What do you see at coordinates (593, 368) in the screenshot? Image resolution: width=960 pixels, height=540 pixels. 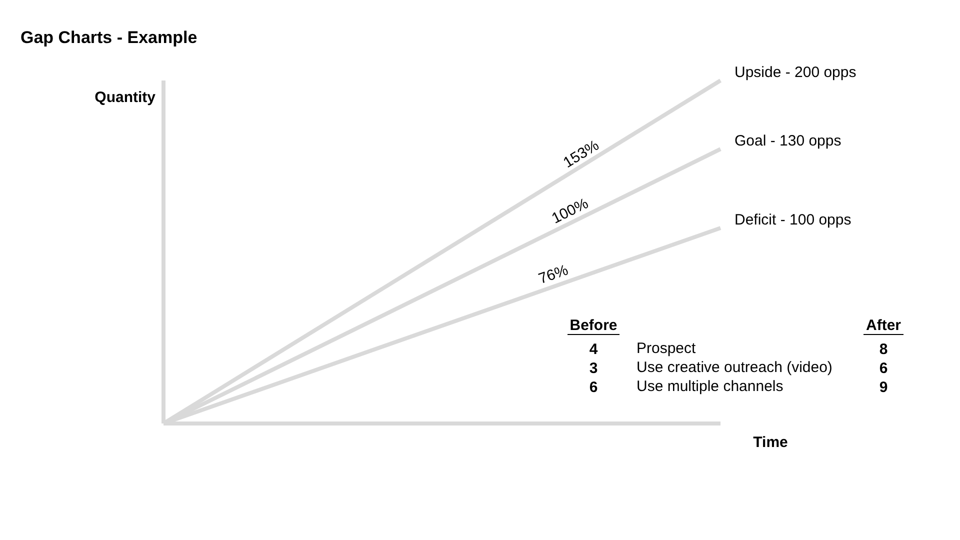 I see `annotation: 3` at bounding box center [593, 368].